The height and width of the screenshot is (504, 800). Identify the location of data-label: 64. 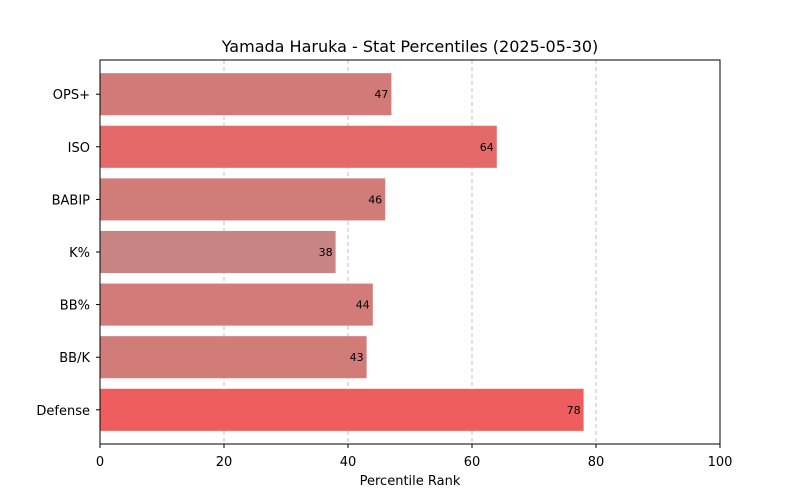
(487, 147).